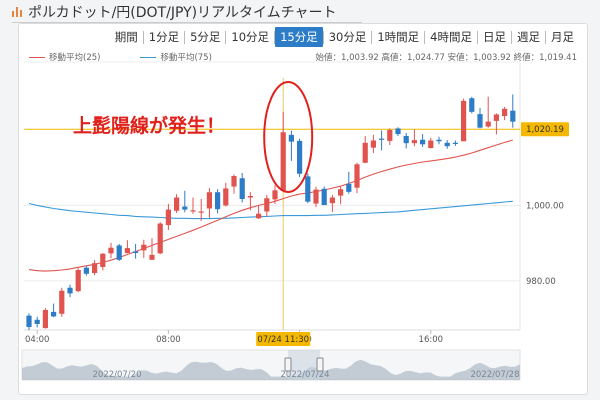 The height and width of the screenshot is (400, 600). What do you see at coordinates (168, 340) in the screenshot?
I see `x-tick-label: 08:00` at bounding box center [168, 340].